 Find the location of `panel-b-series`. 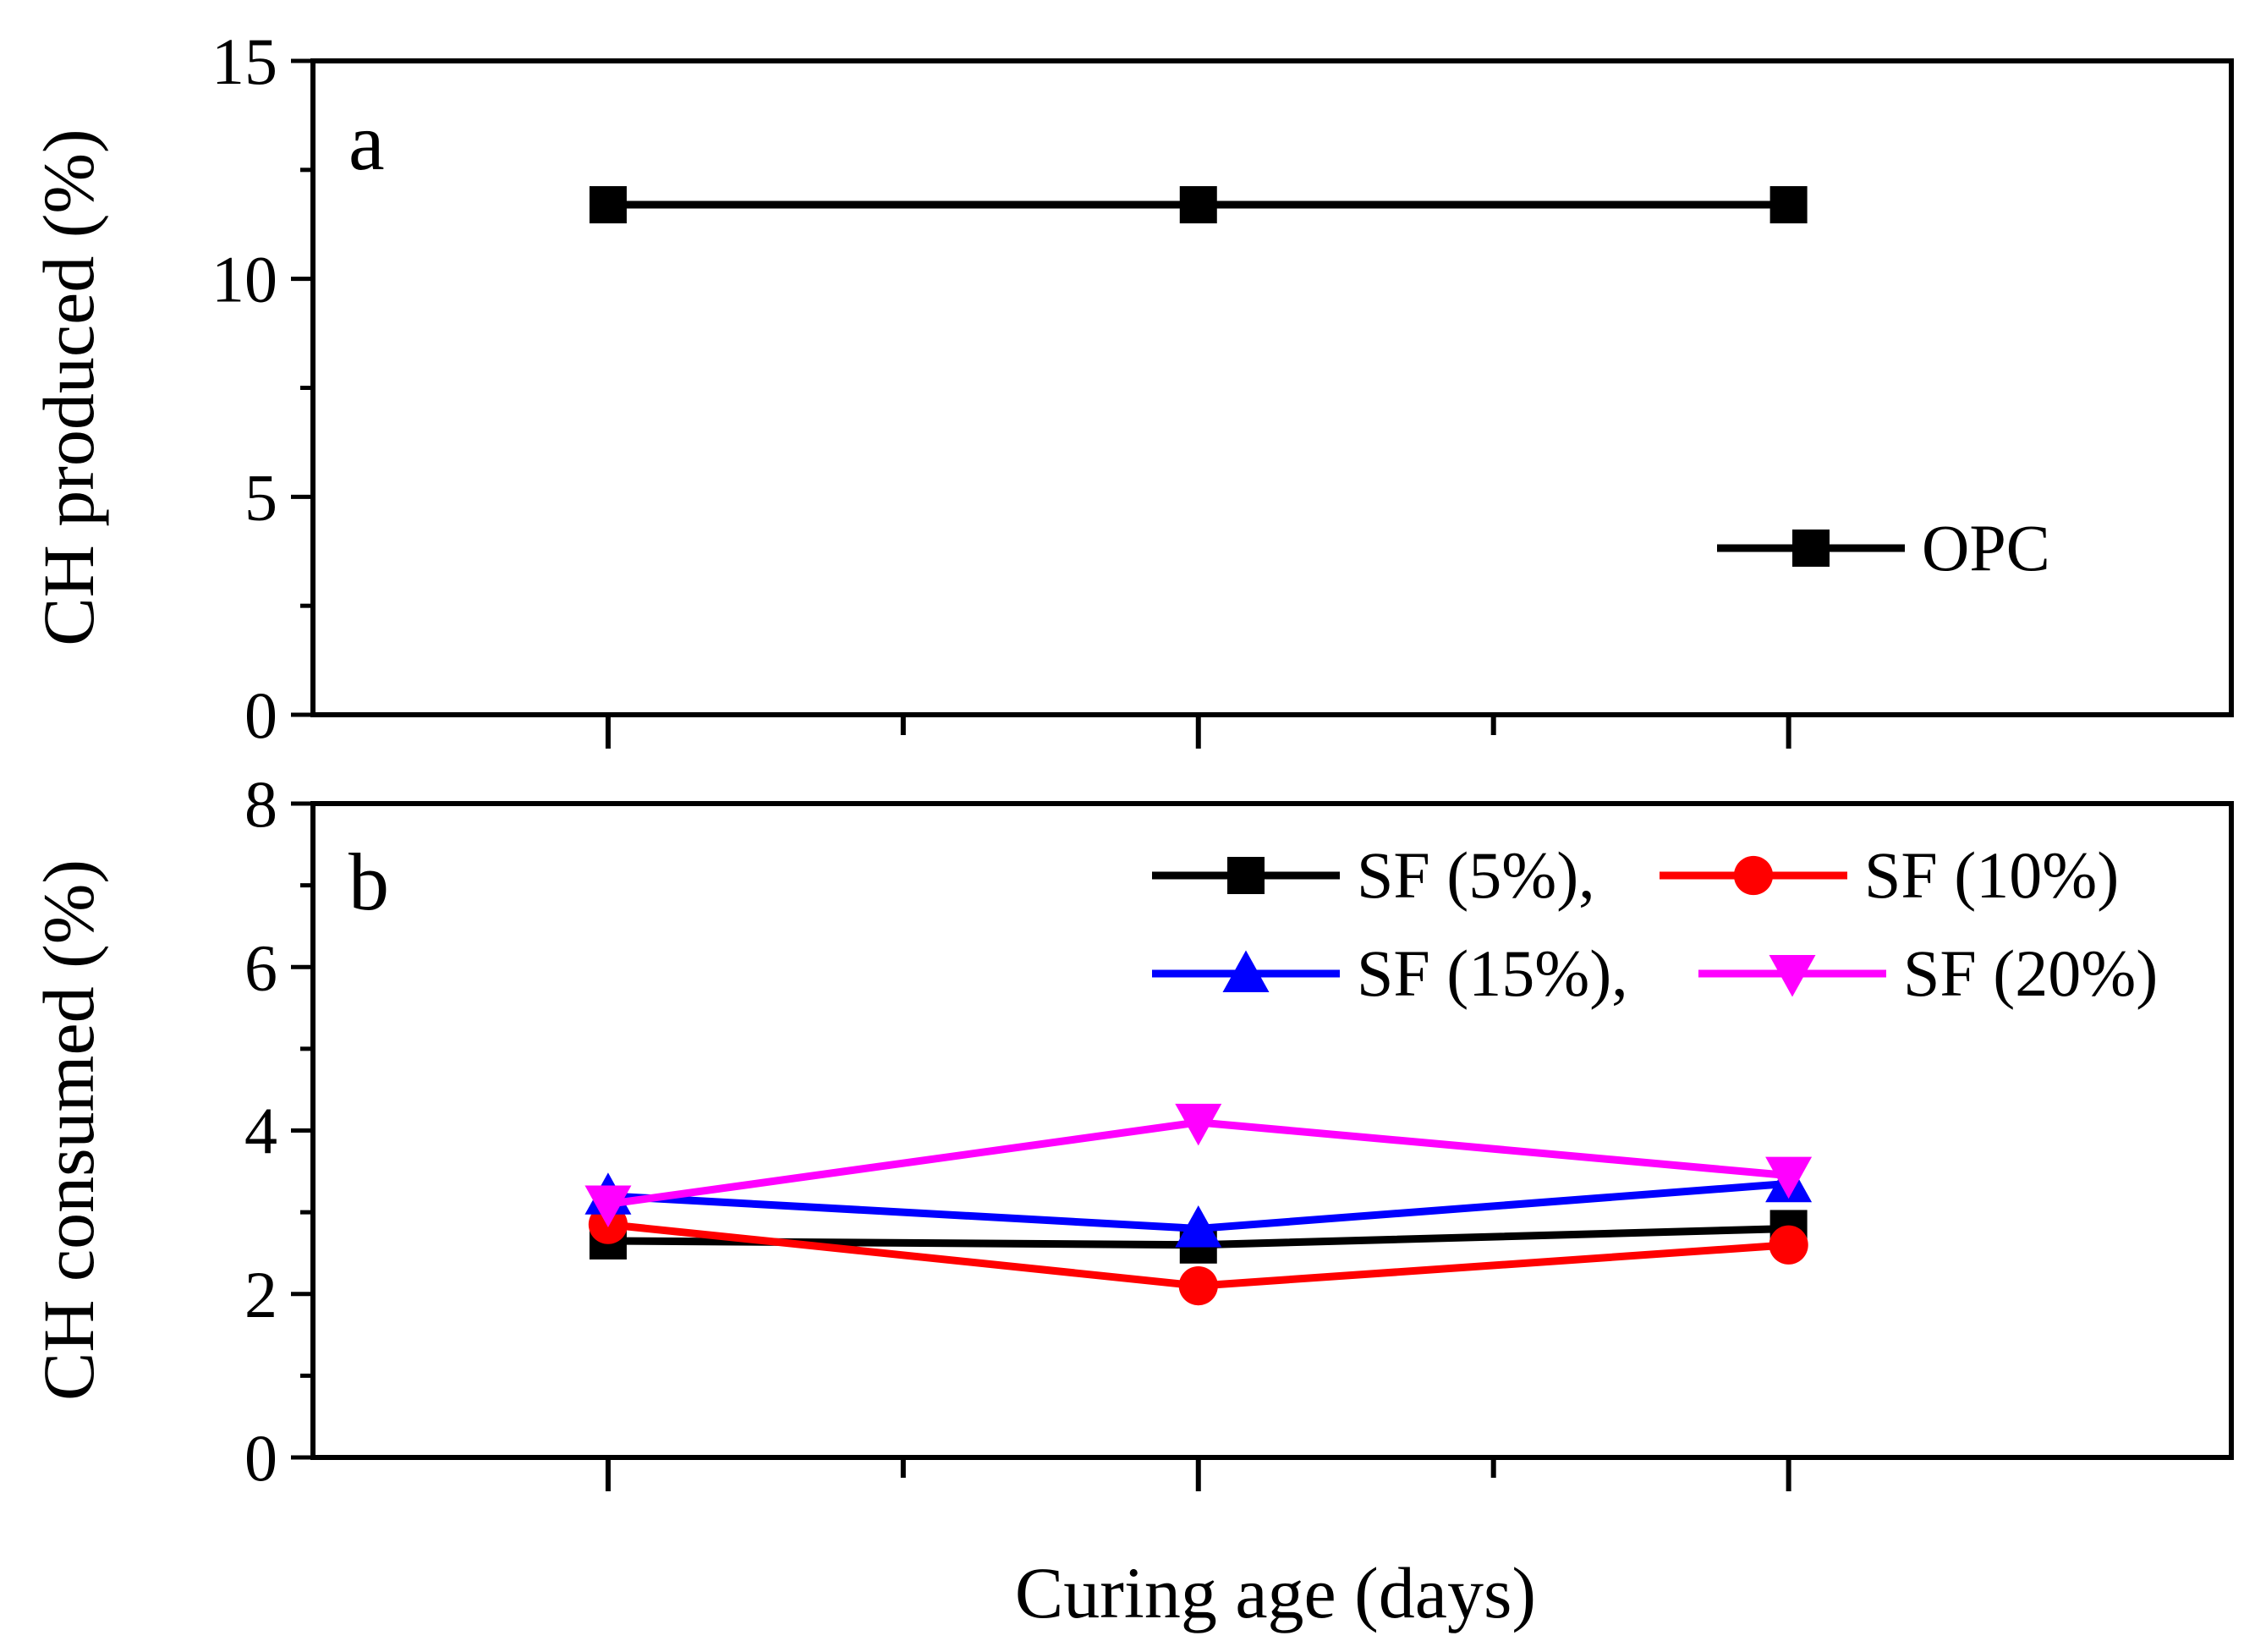

panel-b-series is located at coordinates (1198, 1204).